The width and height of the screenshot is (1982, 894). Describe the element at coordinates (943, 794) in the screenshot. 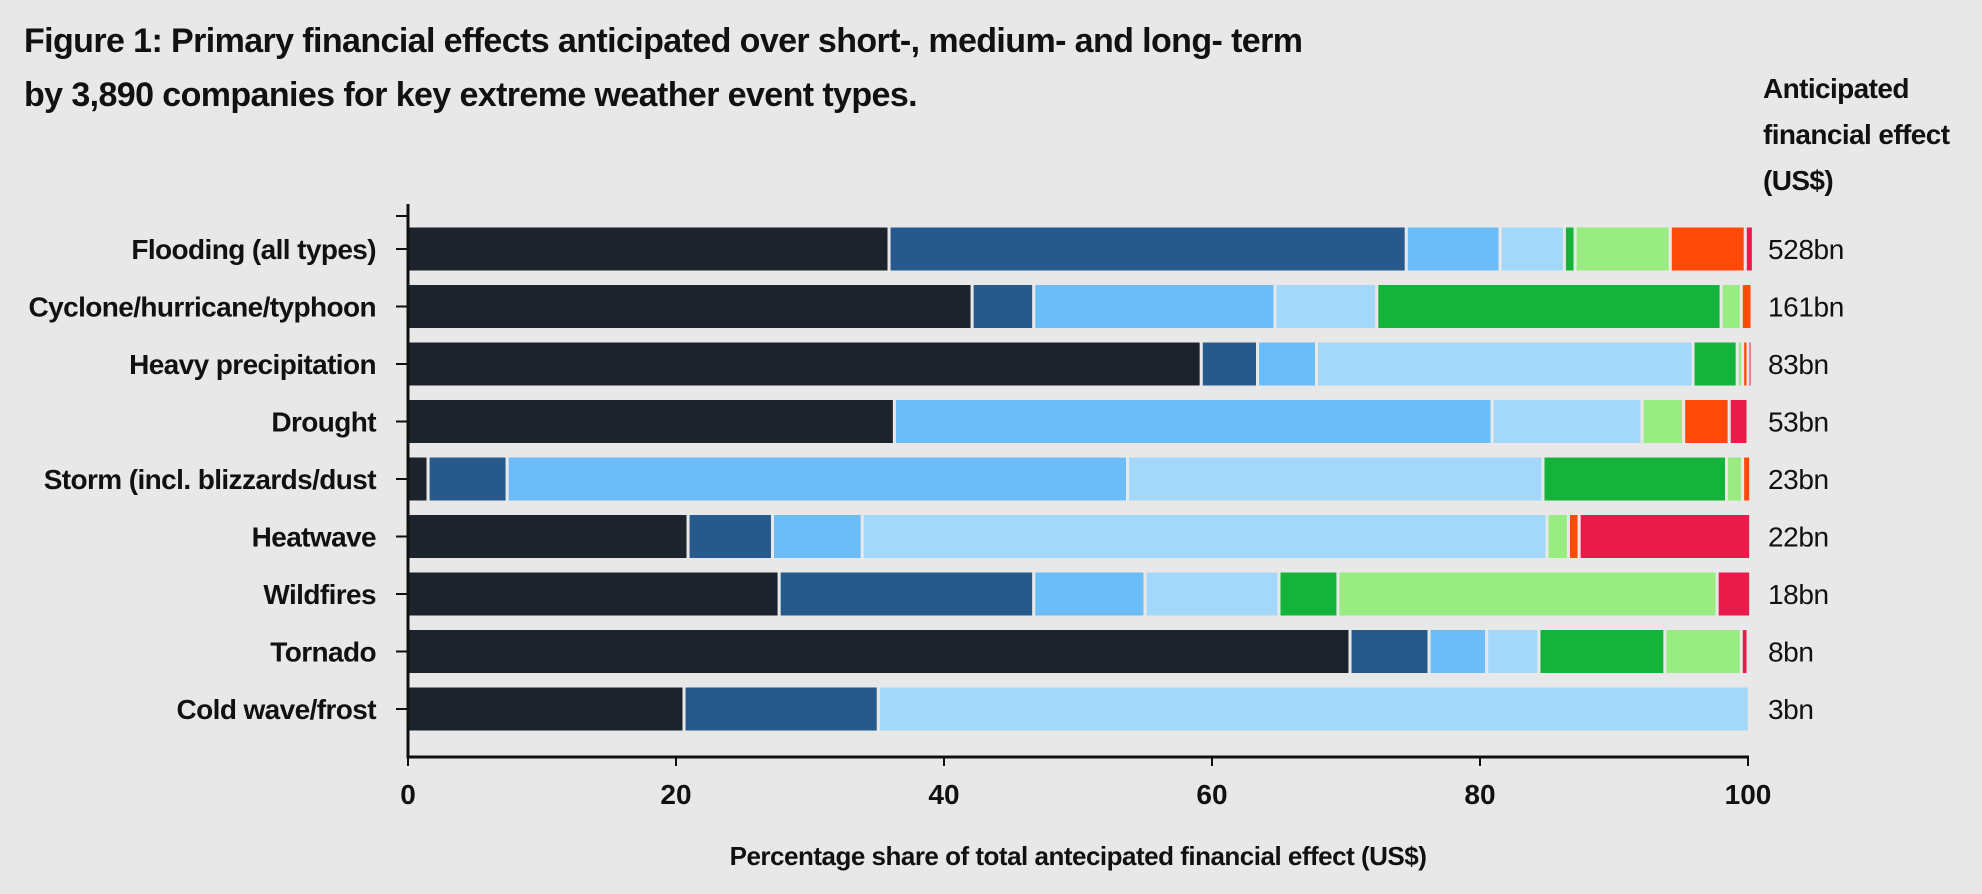

I see `x-tick-label: 40` at that location.